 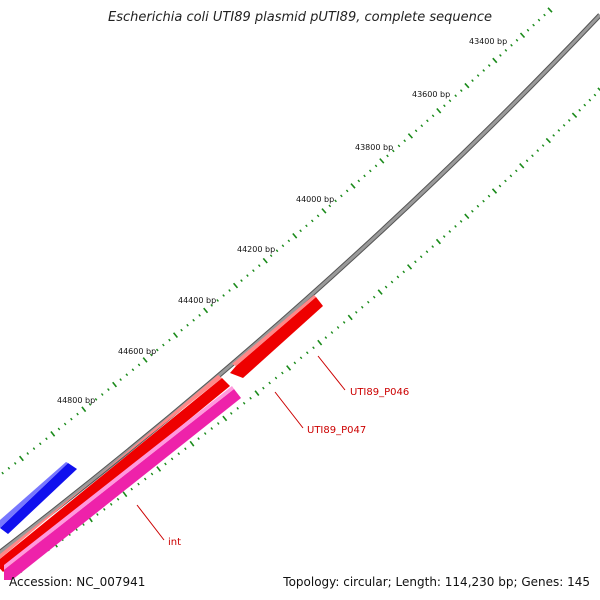 What do you see at coordinates (76, 400) in the screenshot?
I see `tick-label-44800: 44800 bp` at bounding box center [76, 400].